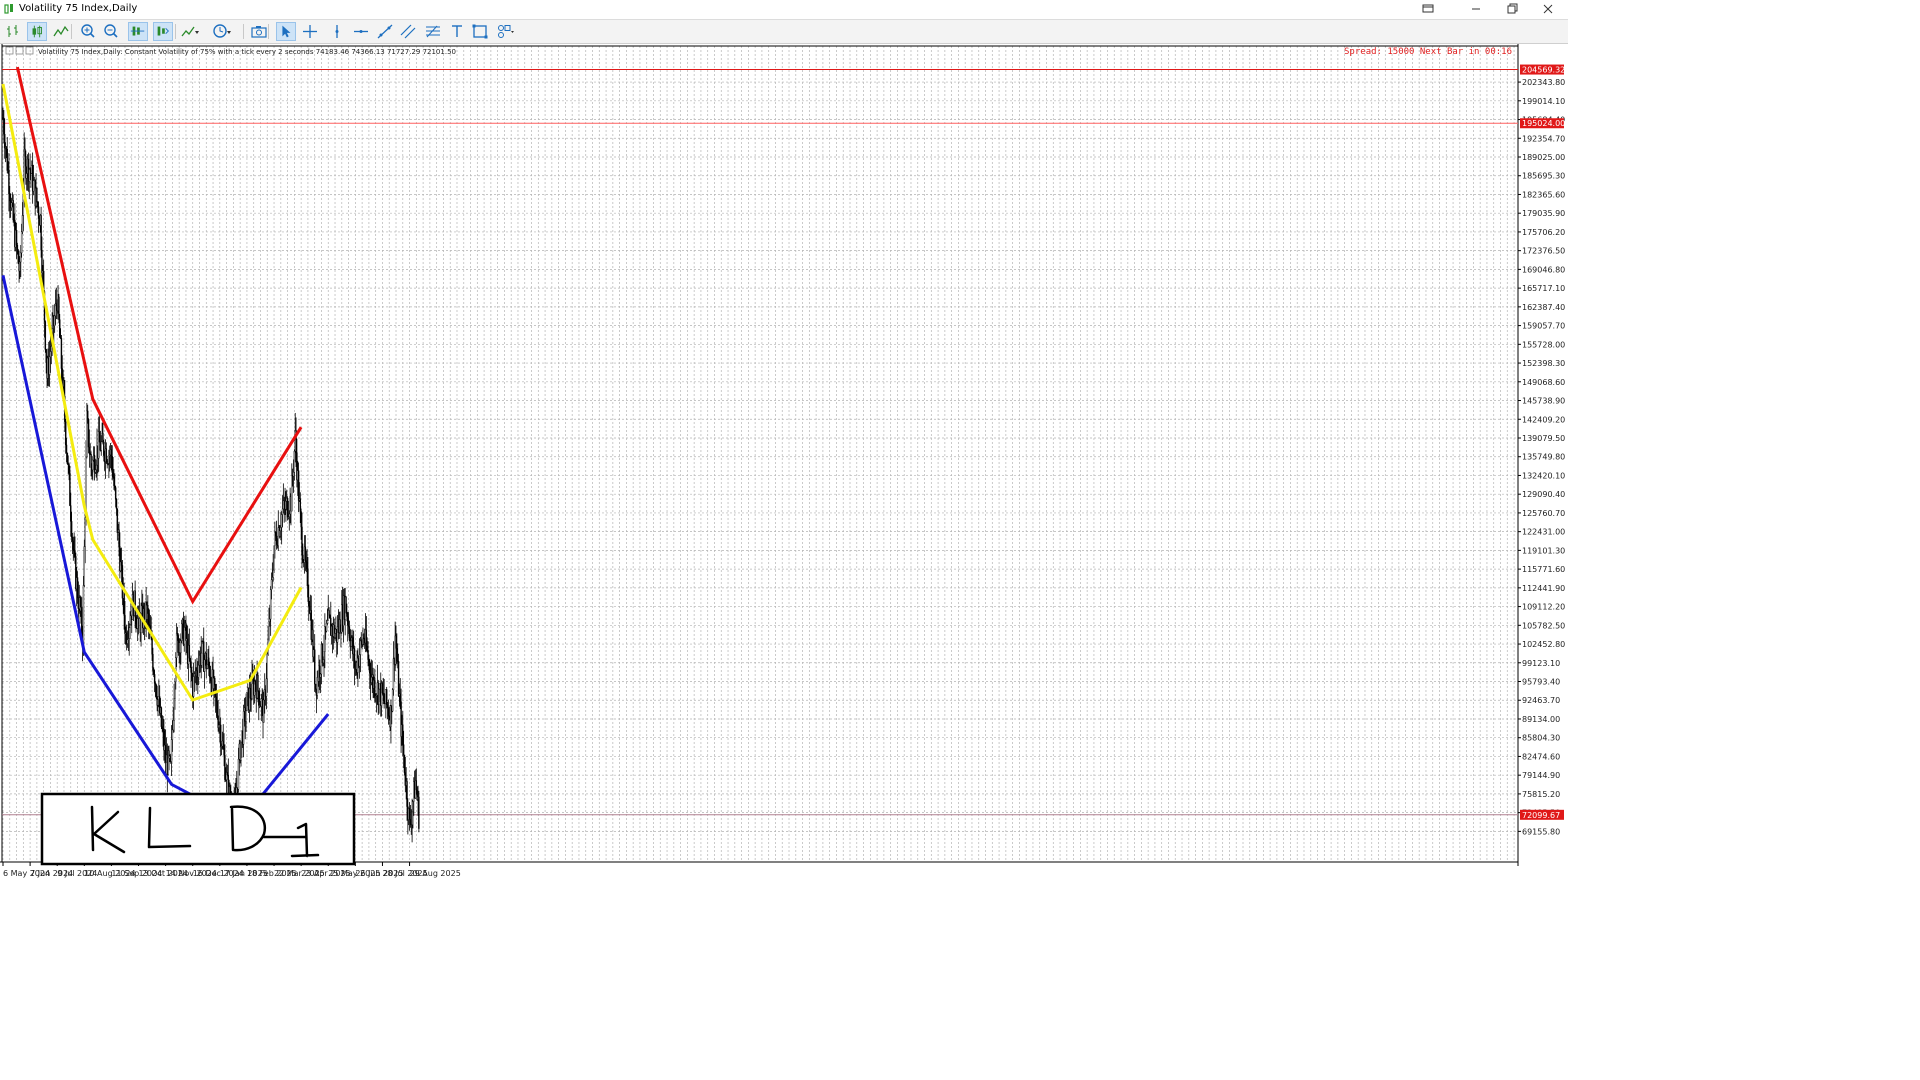  What do you see at coordinates (259, 31) in the screenshot?
I see `screenshot-button` at bounding box center [259, 31].